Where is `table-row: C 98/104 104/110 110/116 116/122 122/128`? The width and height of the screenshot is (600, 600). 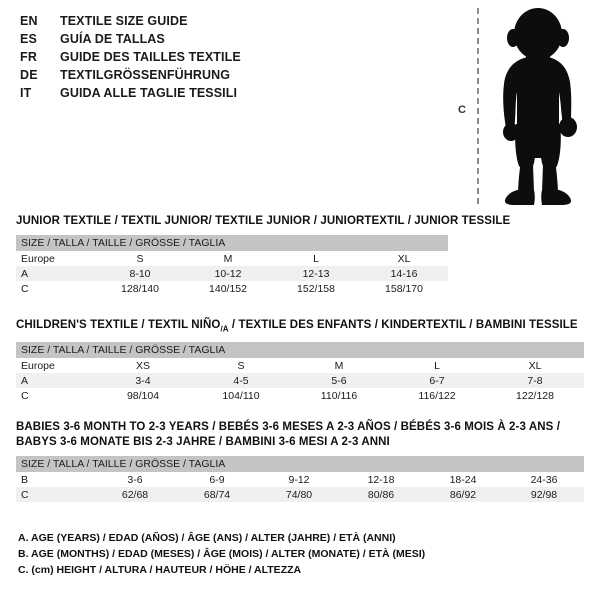 table-row: C 98/104 104/110 110/116 116/122 122/128 is located at coordinates (300, 396).